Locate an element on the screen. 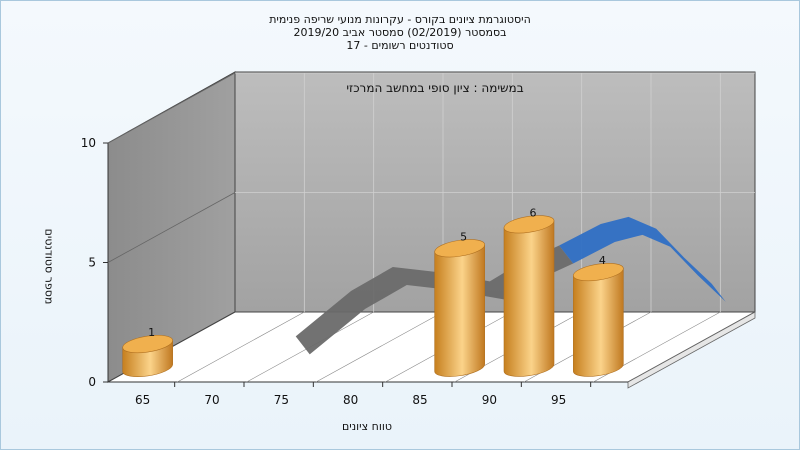 The width and height of the screenshot is (800, 450). floor-edge is located at coordinates (691, 350).